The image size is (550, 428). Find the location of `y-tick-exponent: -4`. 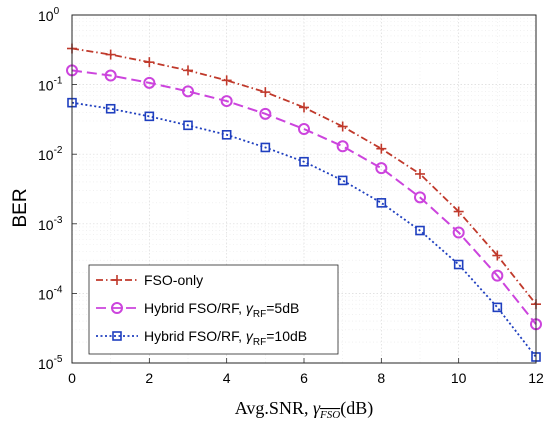

y-tick-exponent: -4 is located at coordinates (58, 289).